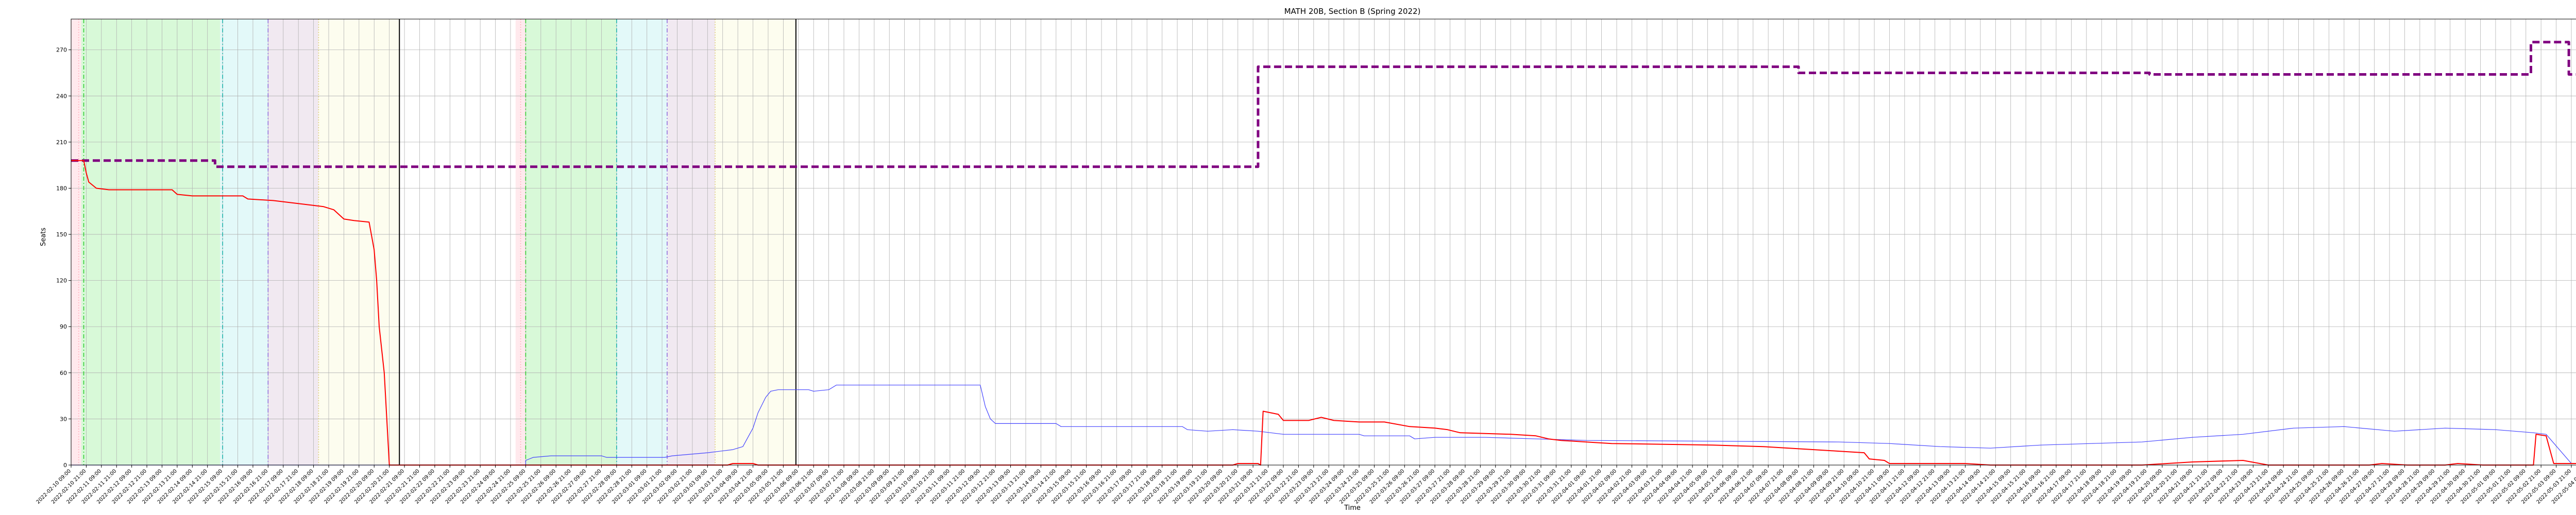  I want to click on y-tick-label-6: 180, so click(61, 189).